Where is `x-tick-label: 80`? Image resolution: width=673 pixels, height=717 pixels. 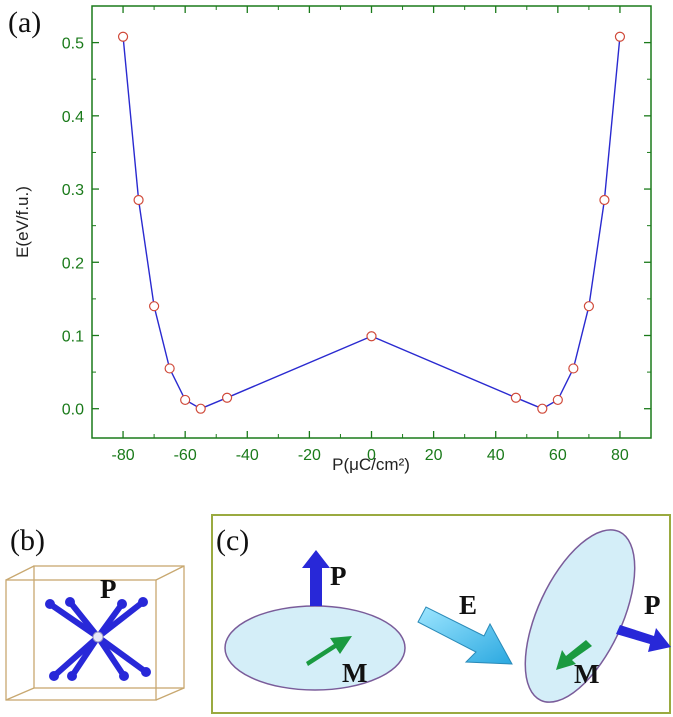 x-tick-label: 80 is located at coordinates (620, 455).